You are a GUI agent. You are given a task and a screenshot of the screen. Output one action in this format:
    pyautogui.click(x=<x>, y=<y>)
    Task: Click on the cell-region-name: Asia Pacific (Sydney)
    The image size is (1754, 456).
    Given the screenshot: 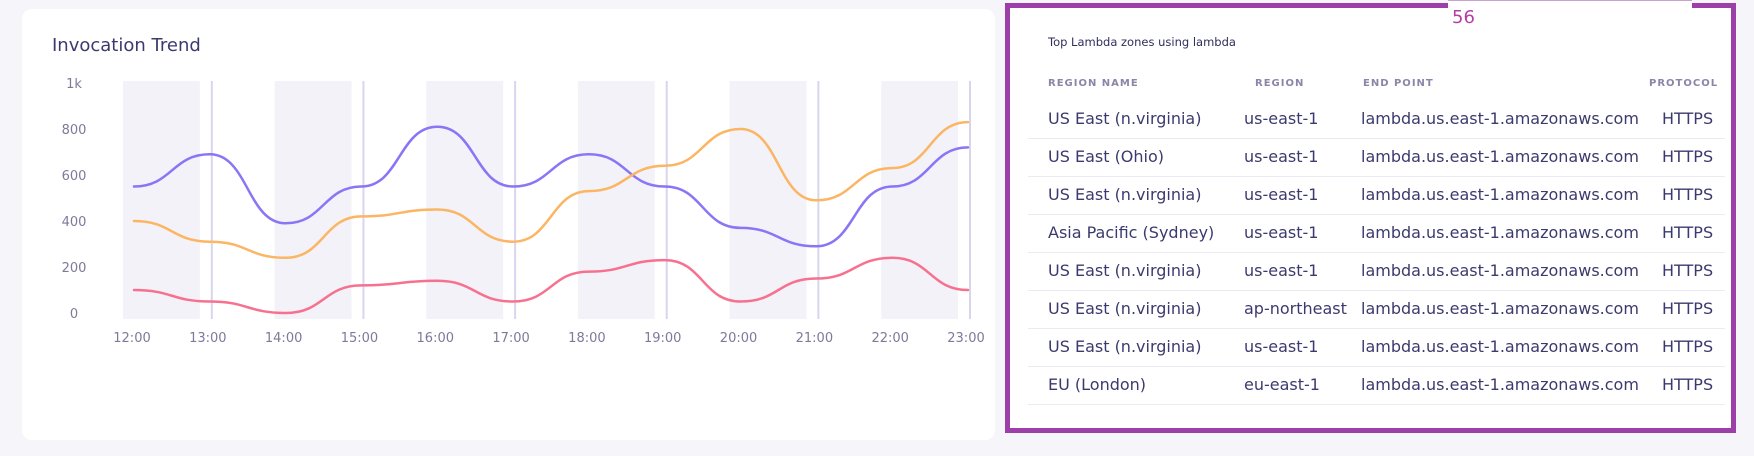 What is the action you would take?
    pyautogui.click(x=1131, y=232)
    